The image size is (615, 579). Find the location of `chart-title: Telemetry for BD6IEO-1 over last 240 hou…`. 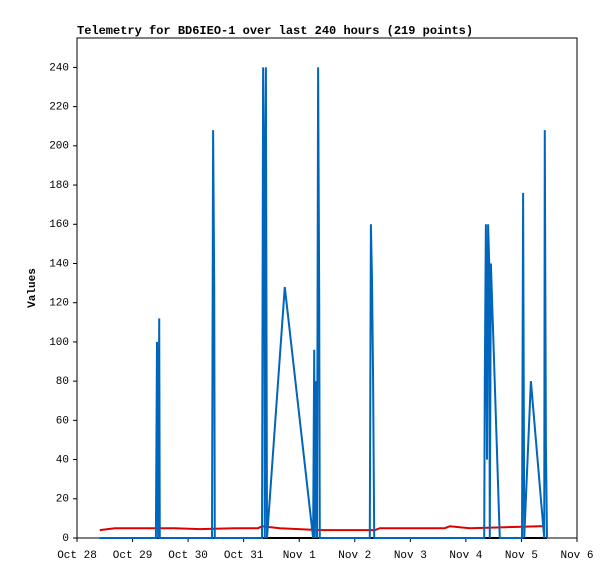

chart-title: Telemetry for BD6IEO-1 over last 240 hou… is located at coordinates (275, 31).